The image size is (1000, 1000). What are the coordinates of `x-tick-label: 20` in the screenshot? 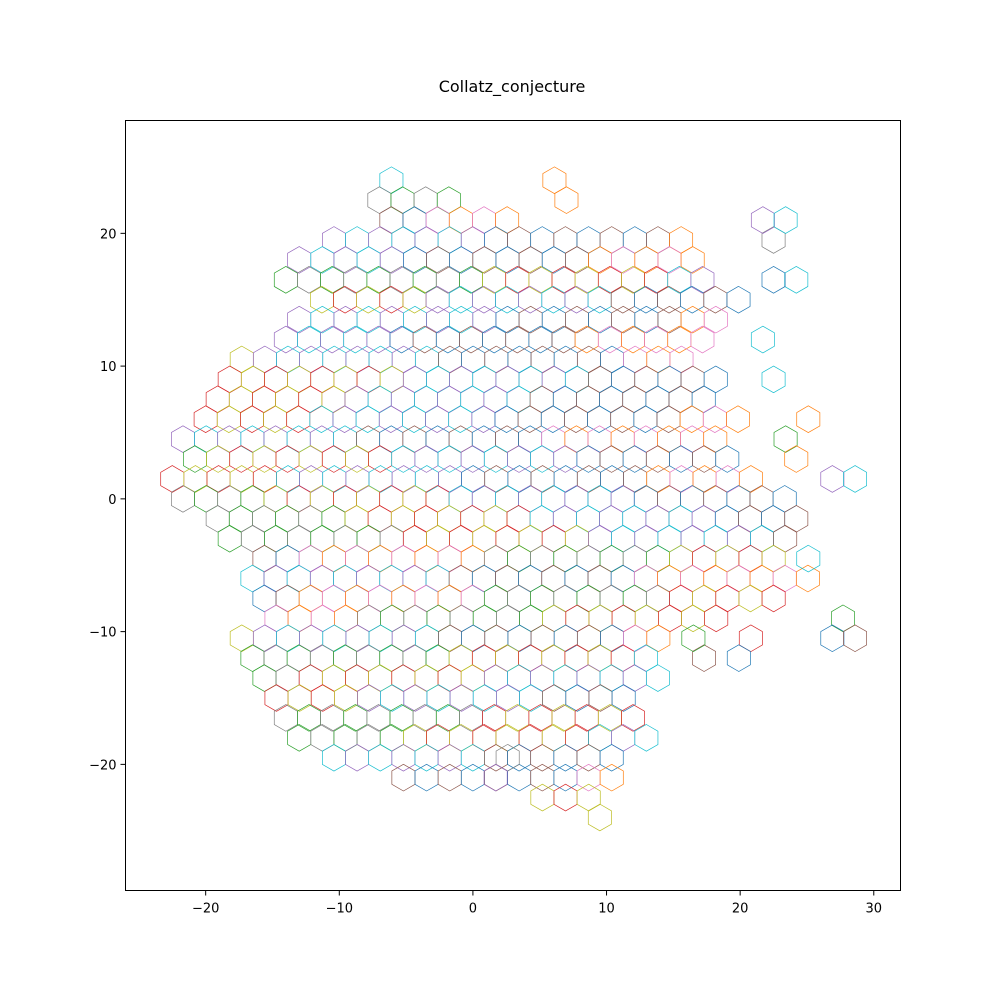 It's located at (740, 909).